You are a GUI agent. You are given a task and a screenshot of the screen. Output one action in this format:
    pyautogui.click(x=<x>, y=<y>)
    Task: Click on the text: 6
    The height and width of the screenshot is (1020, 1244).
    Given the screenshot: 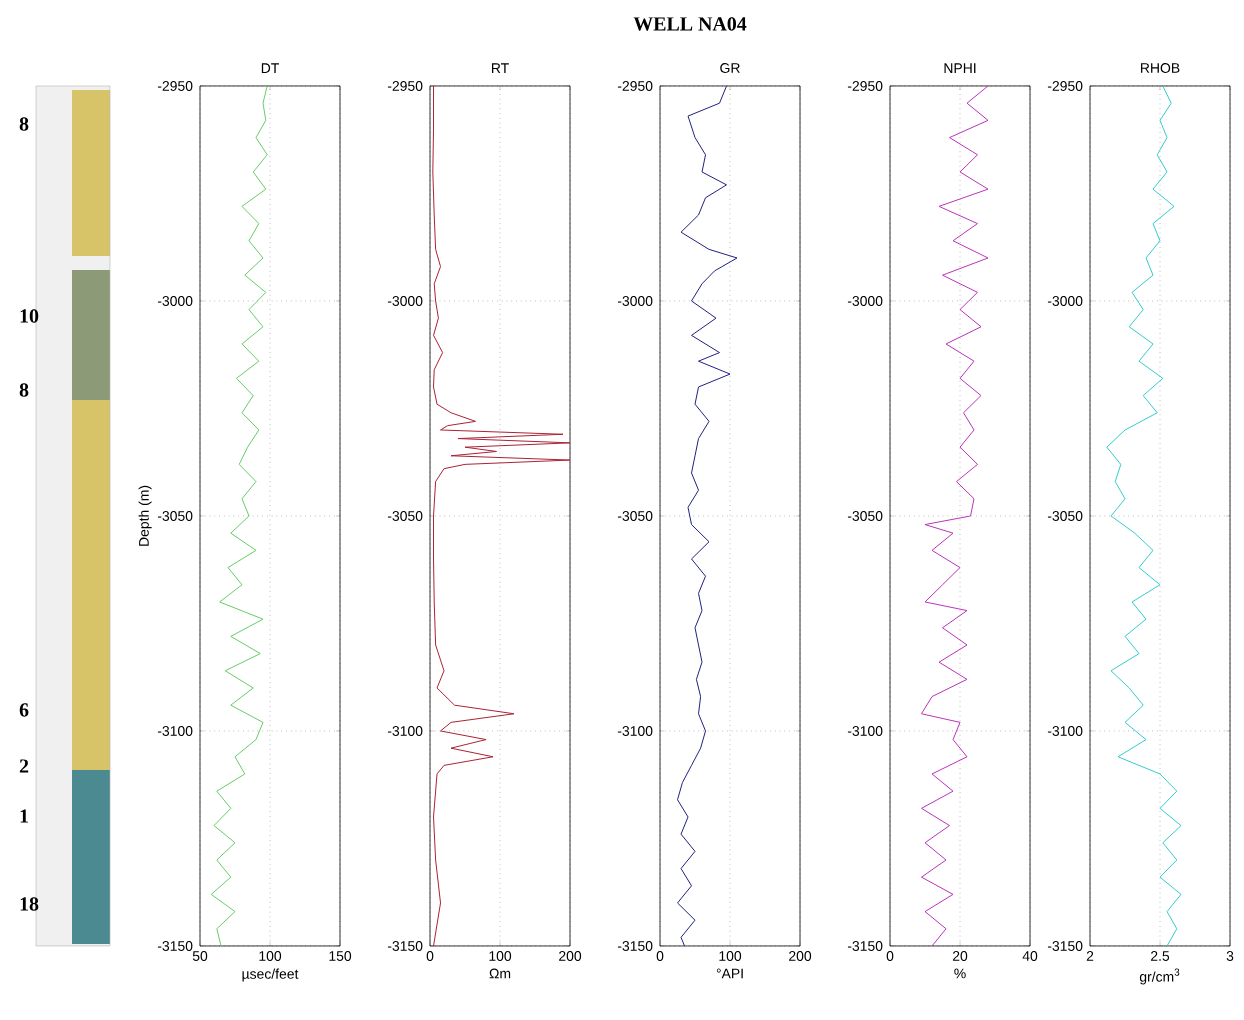 What is the action you would take?
    pyautogui.click(x=24, y=710)
    